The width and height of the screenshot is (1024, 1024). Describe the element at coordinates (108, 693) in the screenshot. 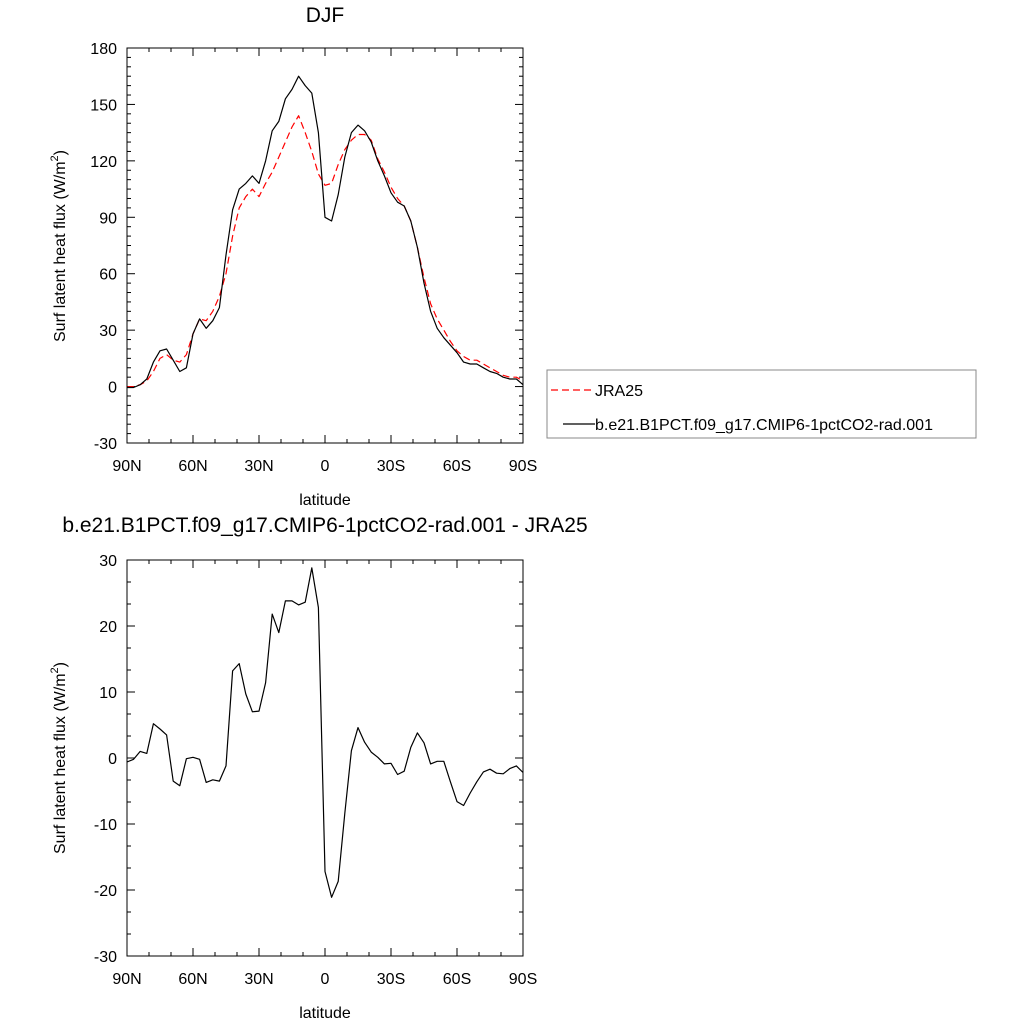

I see `y-tick-label: 10` at that location.